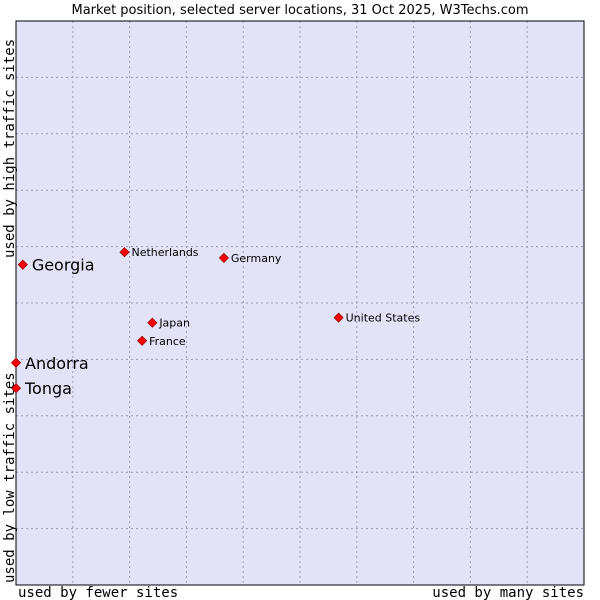 The height and width of the screenshot is (600, 600). What do you see at coordinates (48, 388) in the screenshot?
I see `point-label-tonga: Tonga` at bounding box center [48, 388].